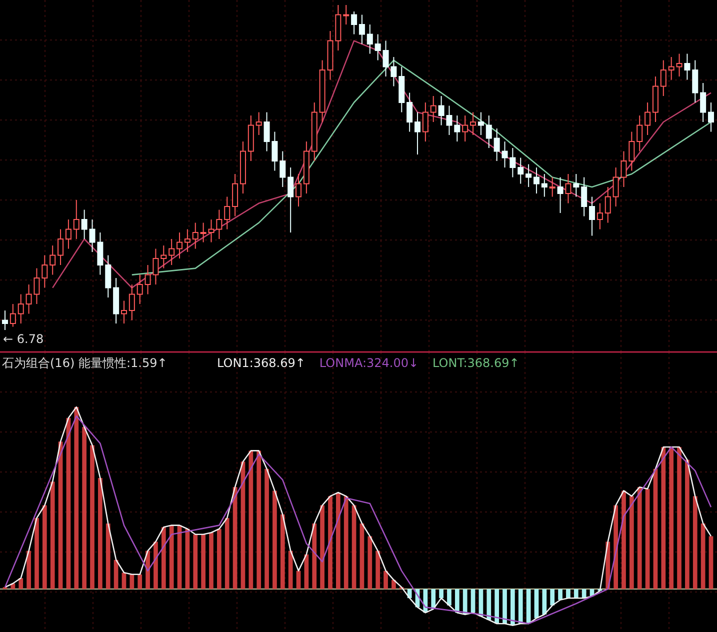  Describe the element at coordinates (23, 339) in the screenshot. I see `text: ← 6.78` at that location.